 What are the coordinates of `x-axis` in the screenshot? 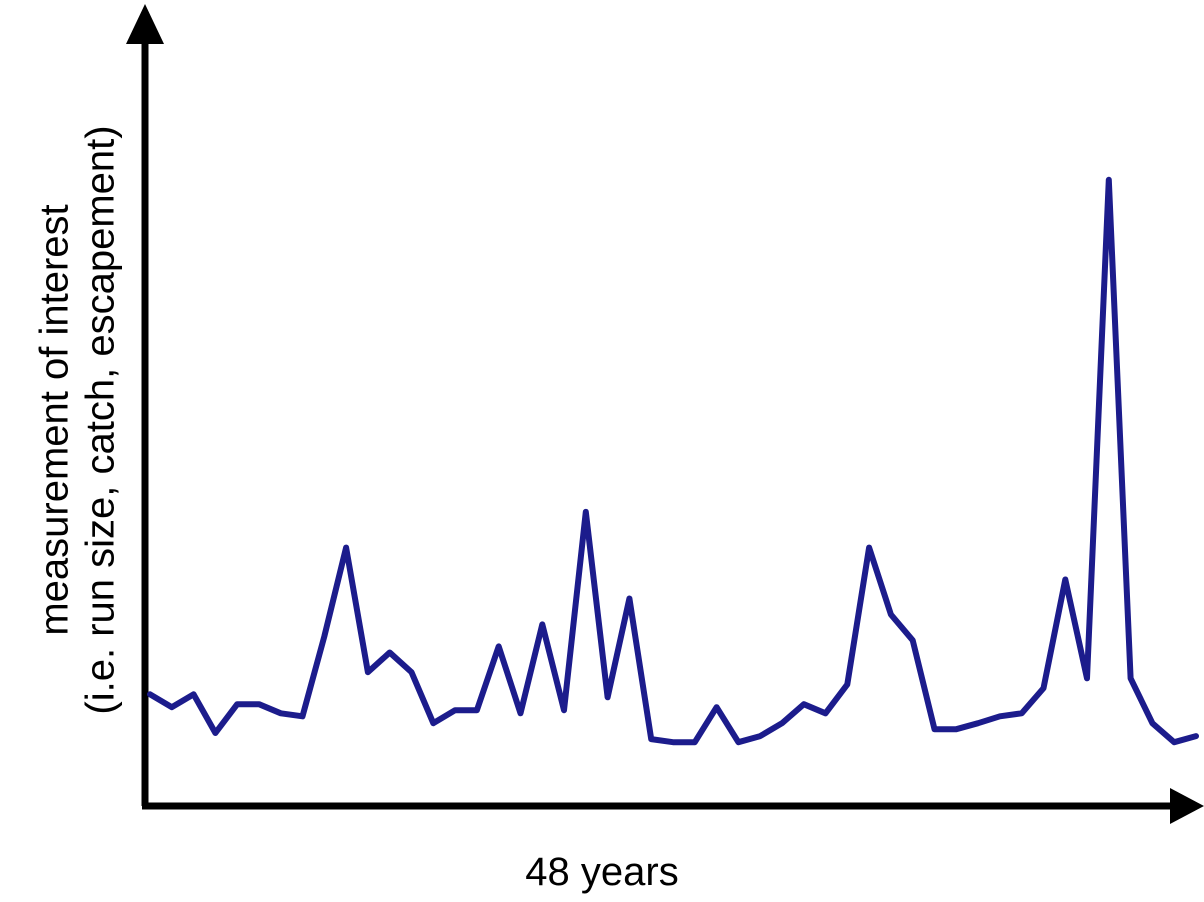 It's located at (673, 806).